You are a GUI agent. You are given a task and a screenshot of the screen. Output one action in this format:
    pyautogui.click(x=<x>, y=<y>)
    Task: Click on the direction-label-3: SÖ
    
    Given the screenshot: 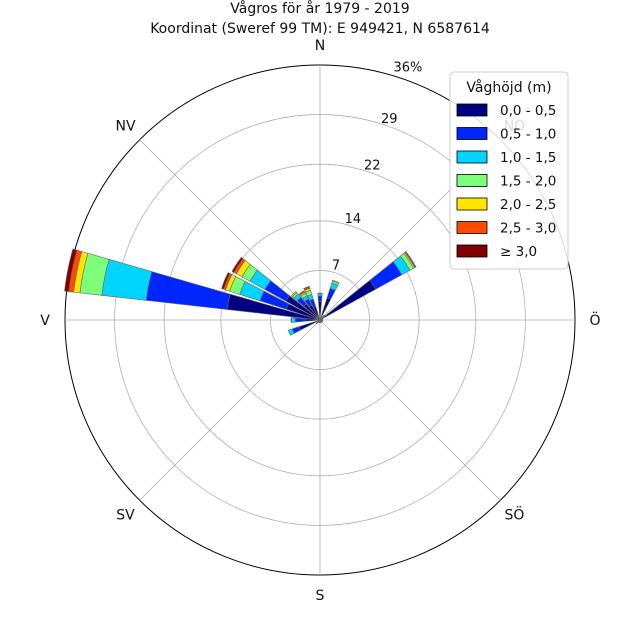 What is the action you would take?
    pyautogui.click(x=515, y=514)
    